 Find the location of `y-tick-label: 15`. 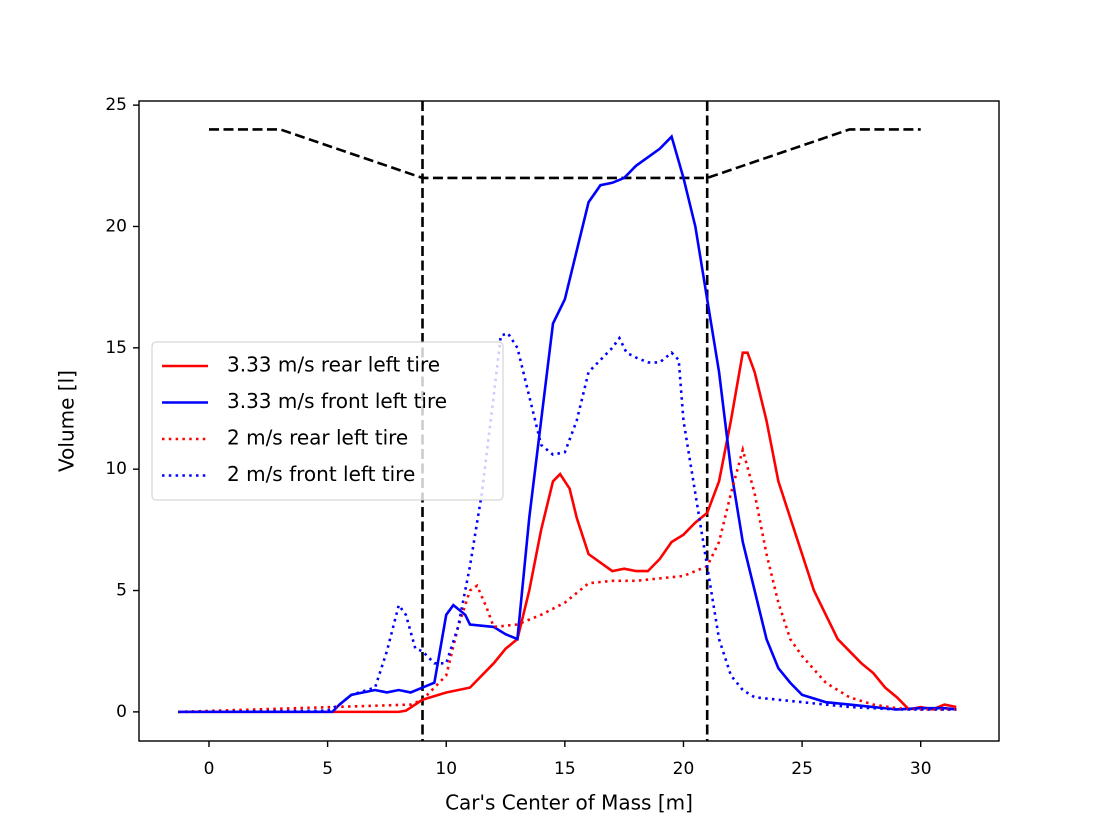

y-tick-label: 15 is located at coordinates (116, 348).